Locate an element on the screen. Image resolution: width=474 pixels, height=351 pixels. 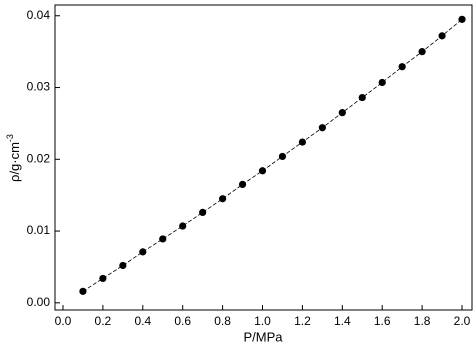
y-axis-title-main: ρ/g·cm is located at coordinates (14, 162).